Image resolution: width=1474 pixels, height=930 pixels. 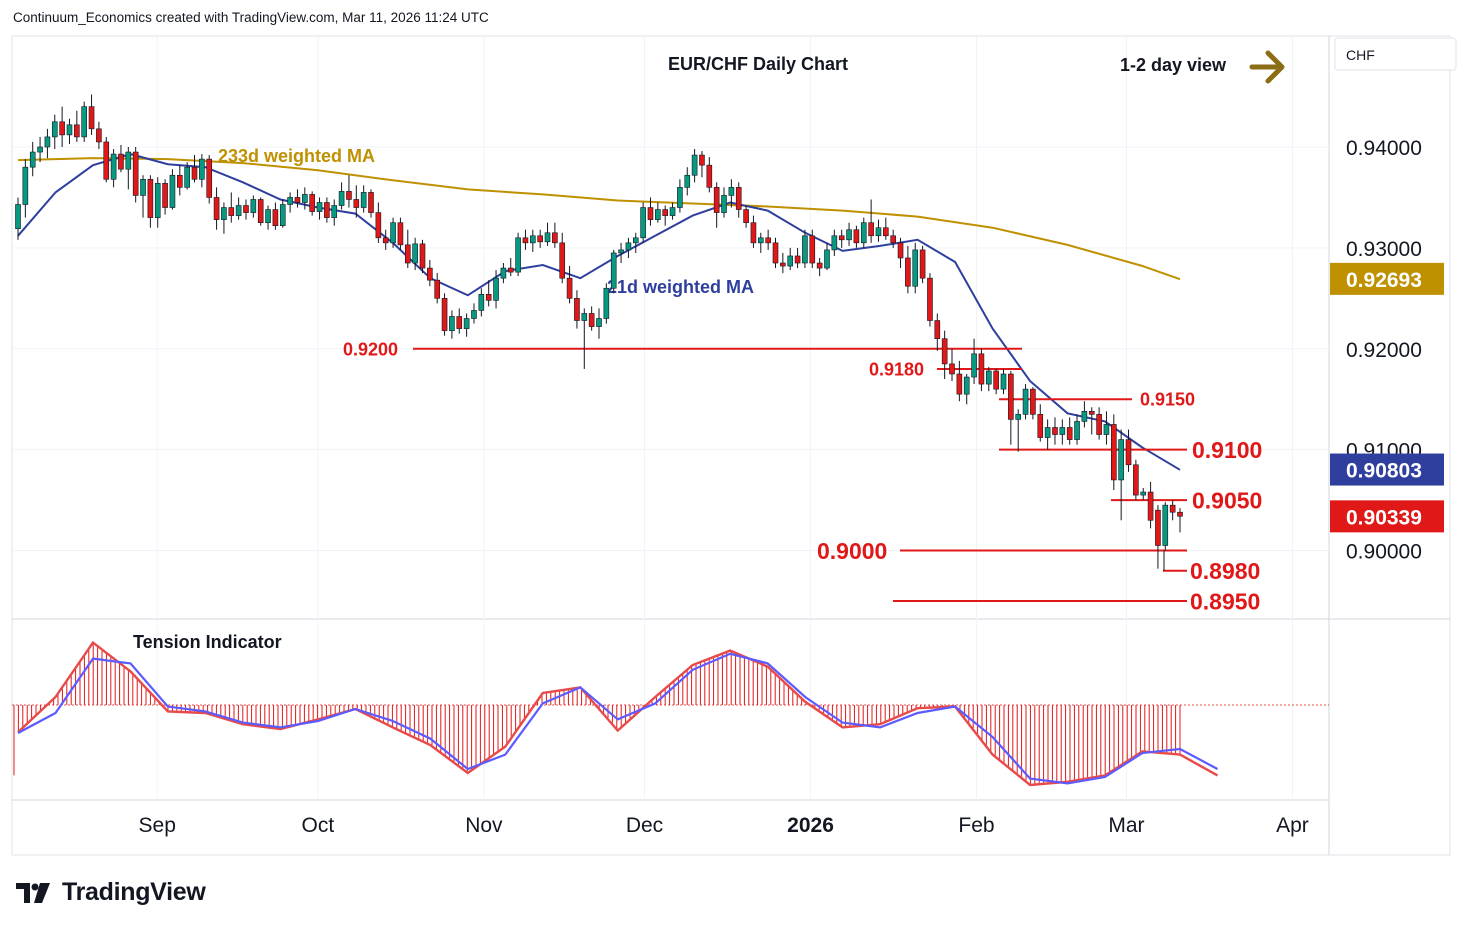 I want to click on tradingview-logo: TradingView, so click(x=111, y=892).